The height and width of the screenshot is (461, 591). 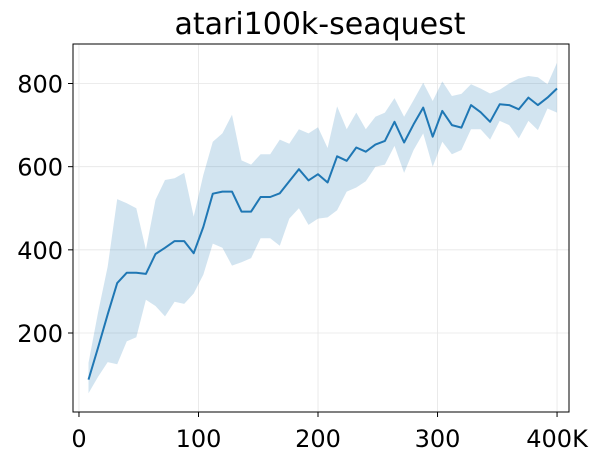 I want to click on x-tick-label: 400K, so click(x=557, y=439).